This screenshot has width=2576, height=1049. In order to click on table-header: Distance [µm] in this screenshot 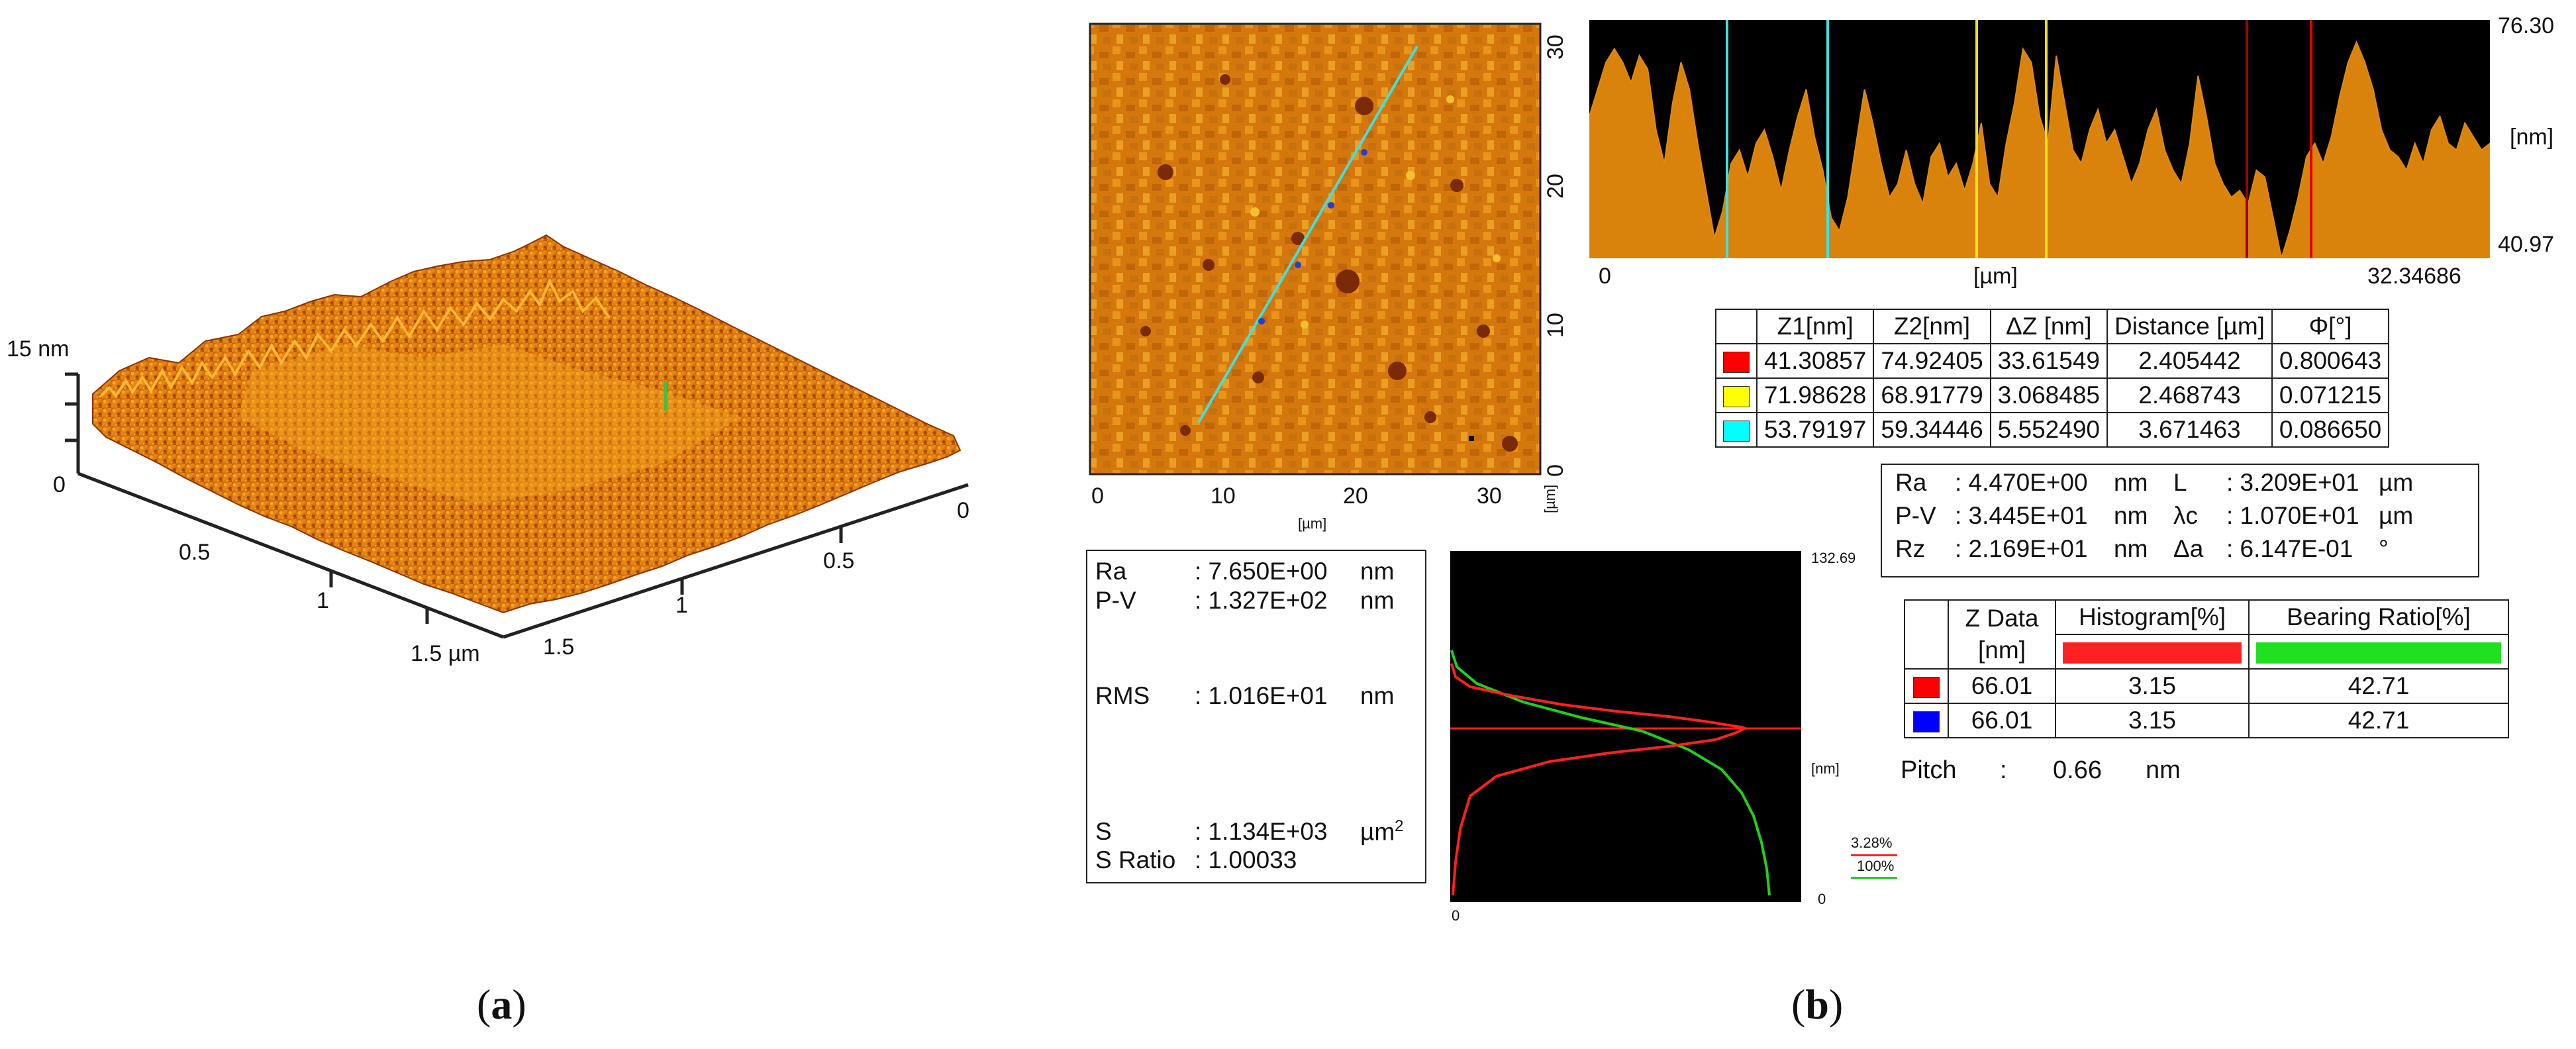, I will do `click(2189, 326)`.